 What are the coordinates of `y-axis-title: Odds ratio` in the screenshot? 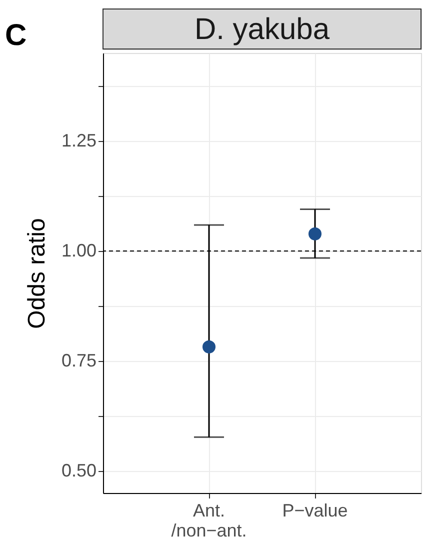 It's located at (36, 273).